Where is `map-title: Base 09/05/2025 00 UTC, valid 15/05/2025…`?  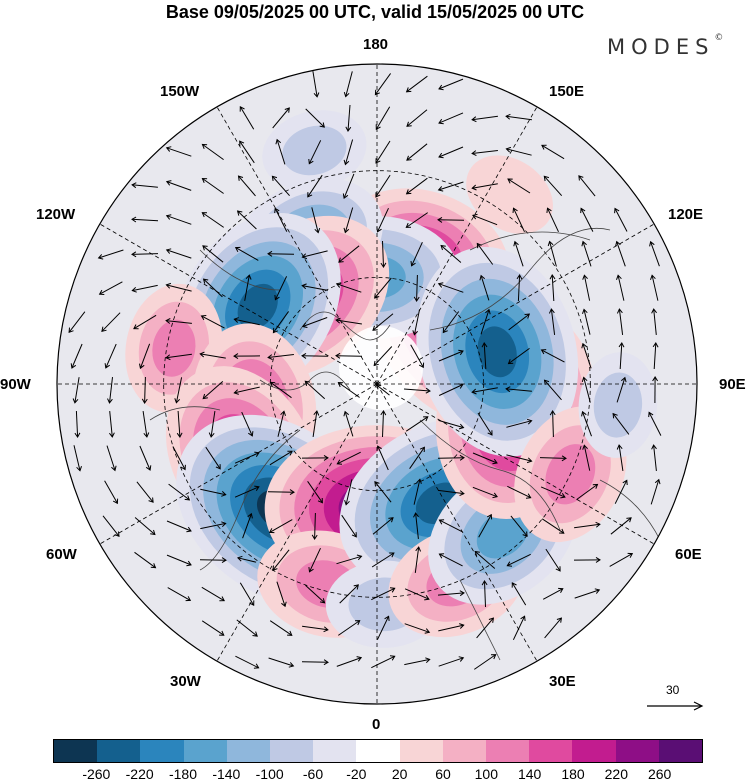
map-title: Base 09/05/2025 00 UTC, valid 15/05/2025… is located at coordinates (375, 12).